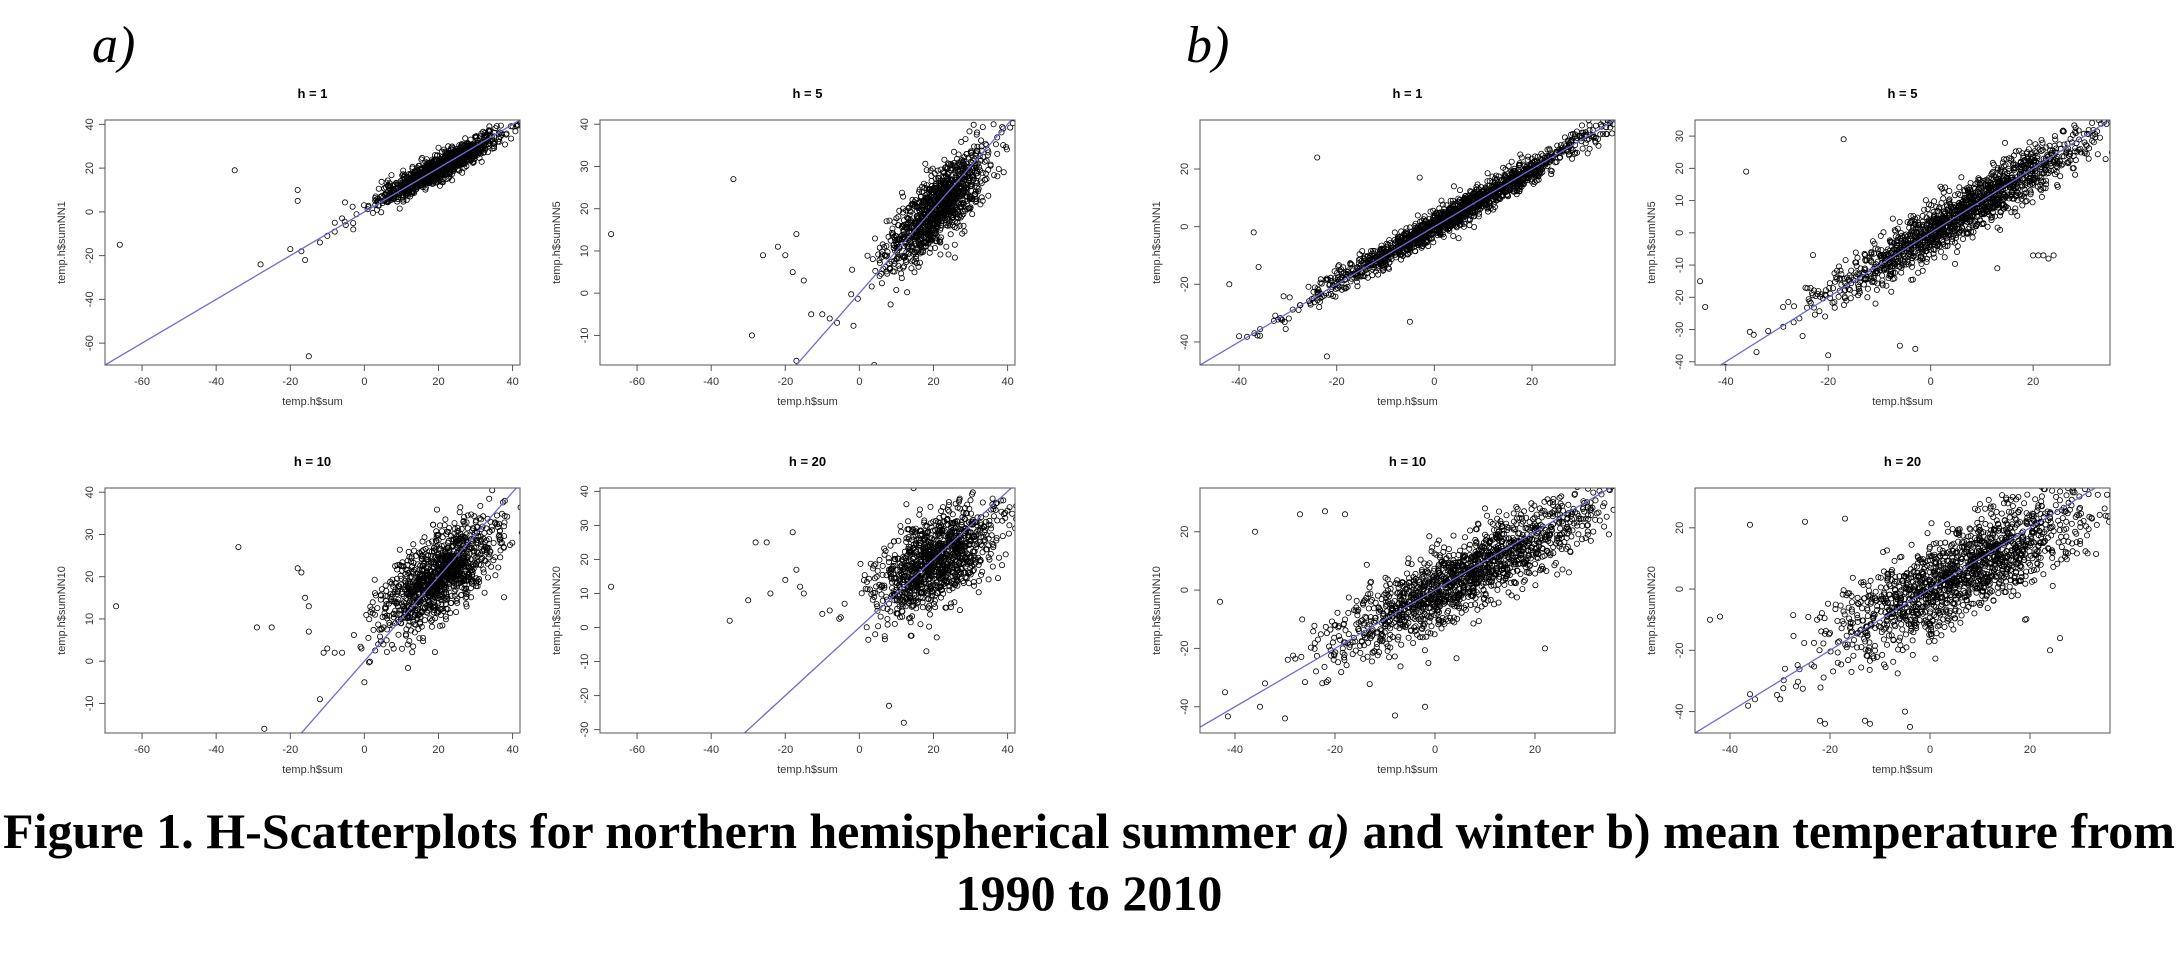  What do you see at coordinates (585, 124) in the screenshot?
I see `y-tick-label: 40` at bounding box center [585, 124].